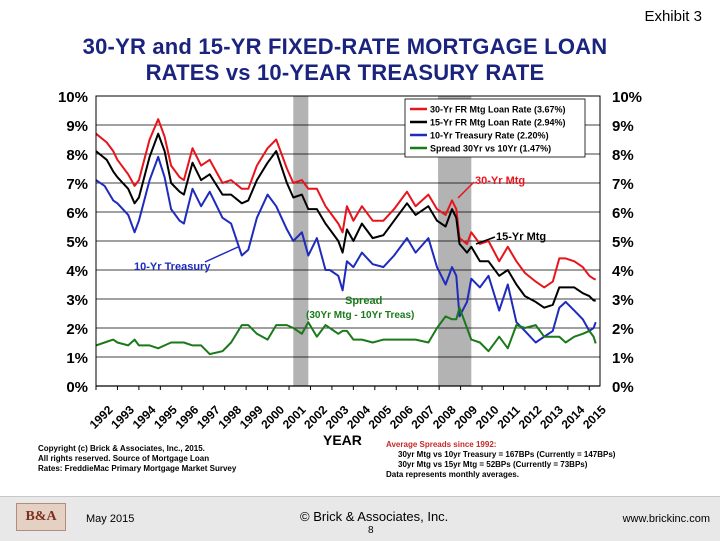 Image resolution: width=720 pixels, height=541 pixels. Describe the element at coordinates (380, 417) in the screenshot. I see `x-tick-label: 2005` at that location.